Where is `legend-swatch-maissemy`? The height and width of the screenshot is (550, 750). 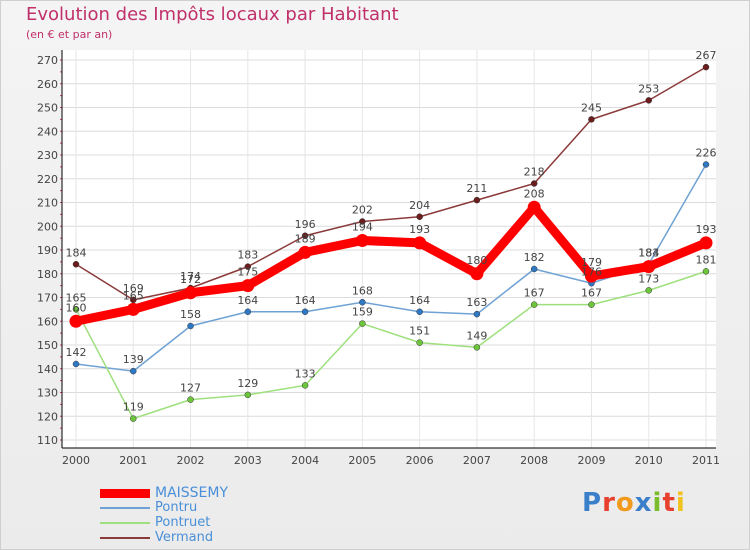
legend-swatch-maissemy is located at coordinates (125, 493).